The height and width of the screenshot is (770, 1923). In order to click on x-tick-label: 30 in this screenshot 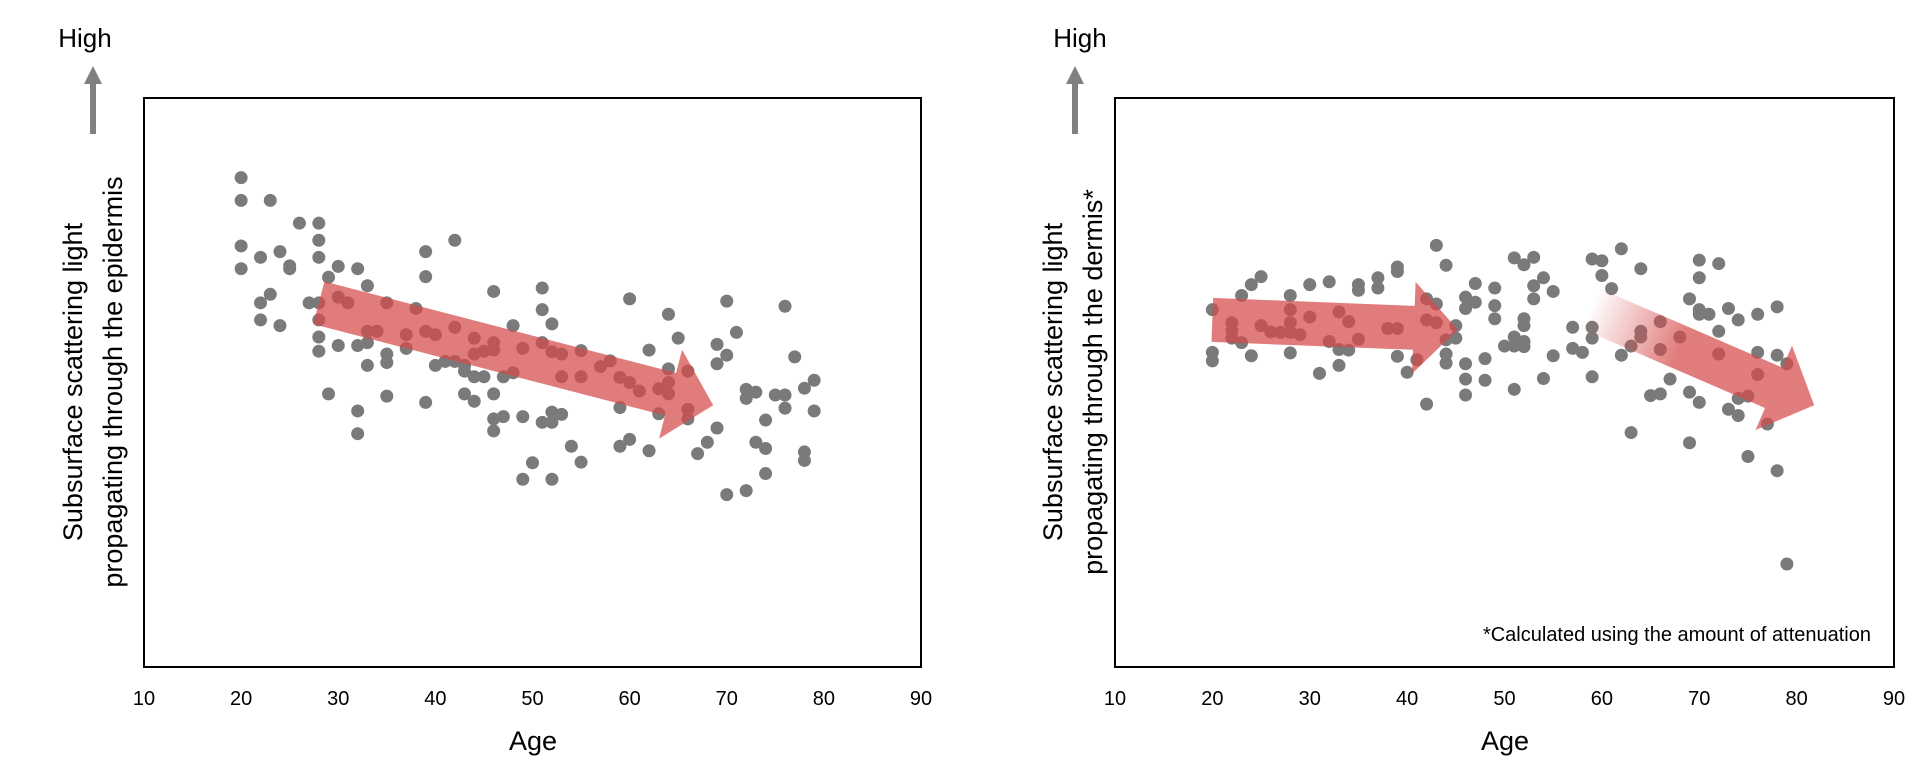, I will do `click(1310, 699)`.